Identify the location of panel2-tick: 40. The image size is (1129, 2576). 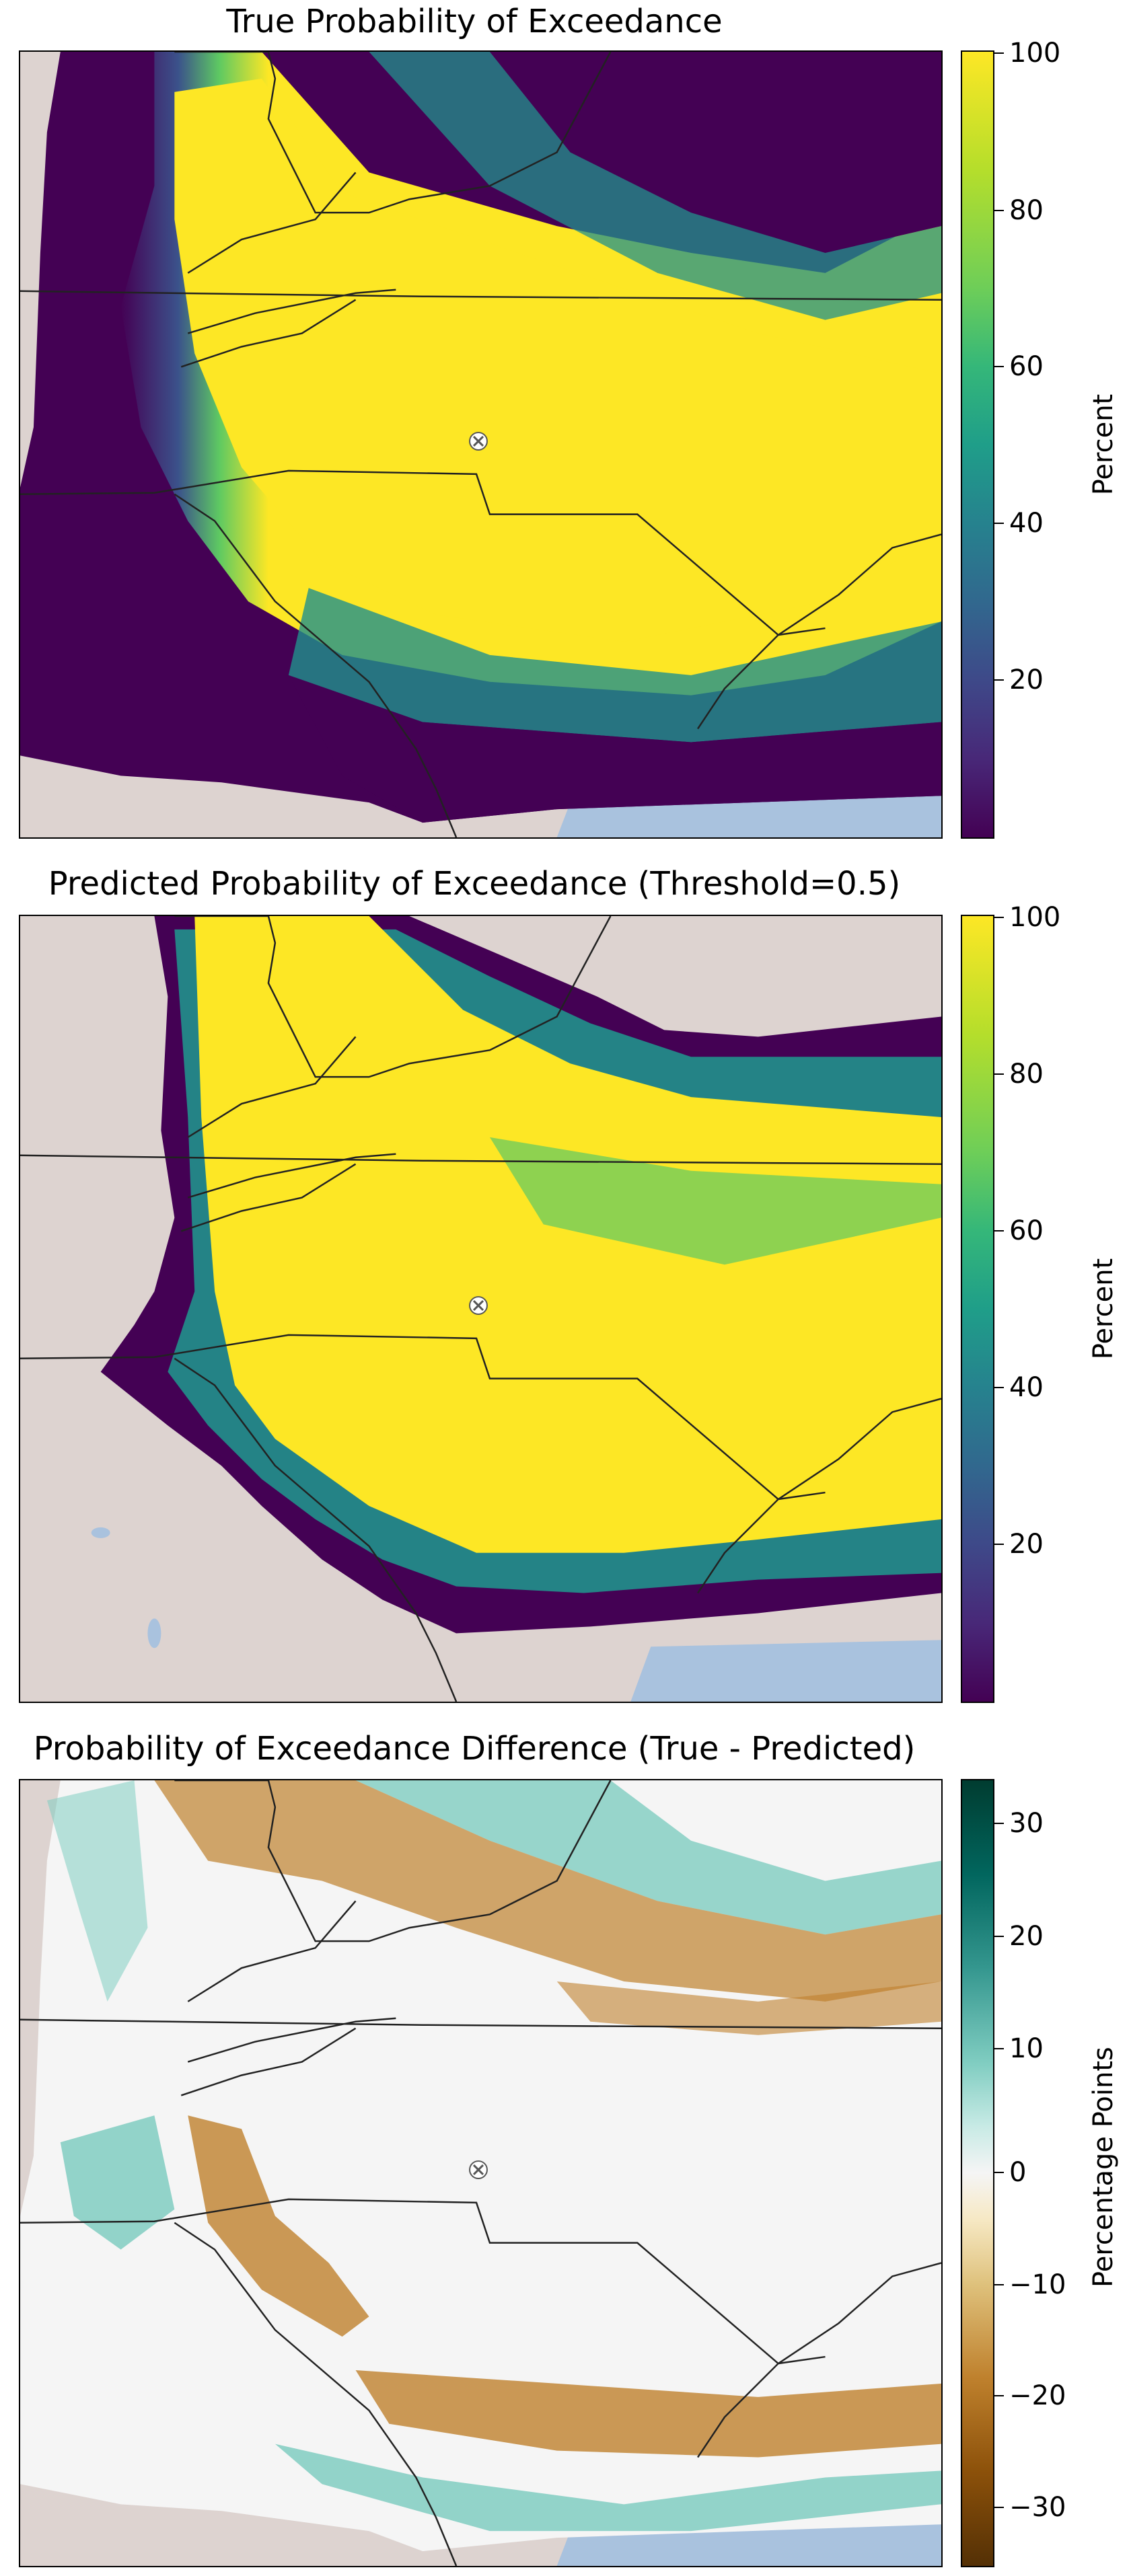
(1026, 1387).